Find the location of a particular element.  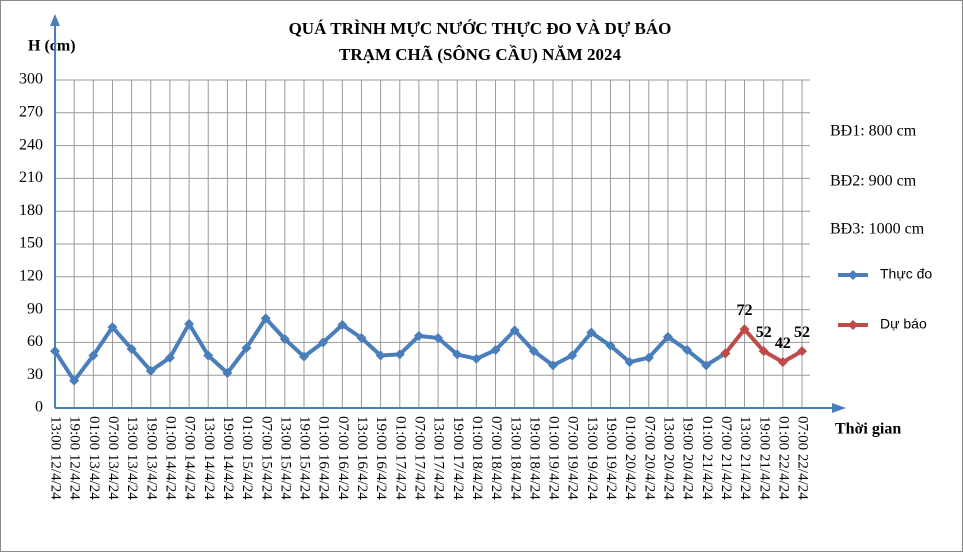

y-axis-label: H (cm) is located at coordinates (52, 46).